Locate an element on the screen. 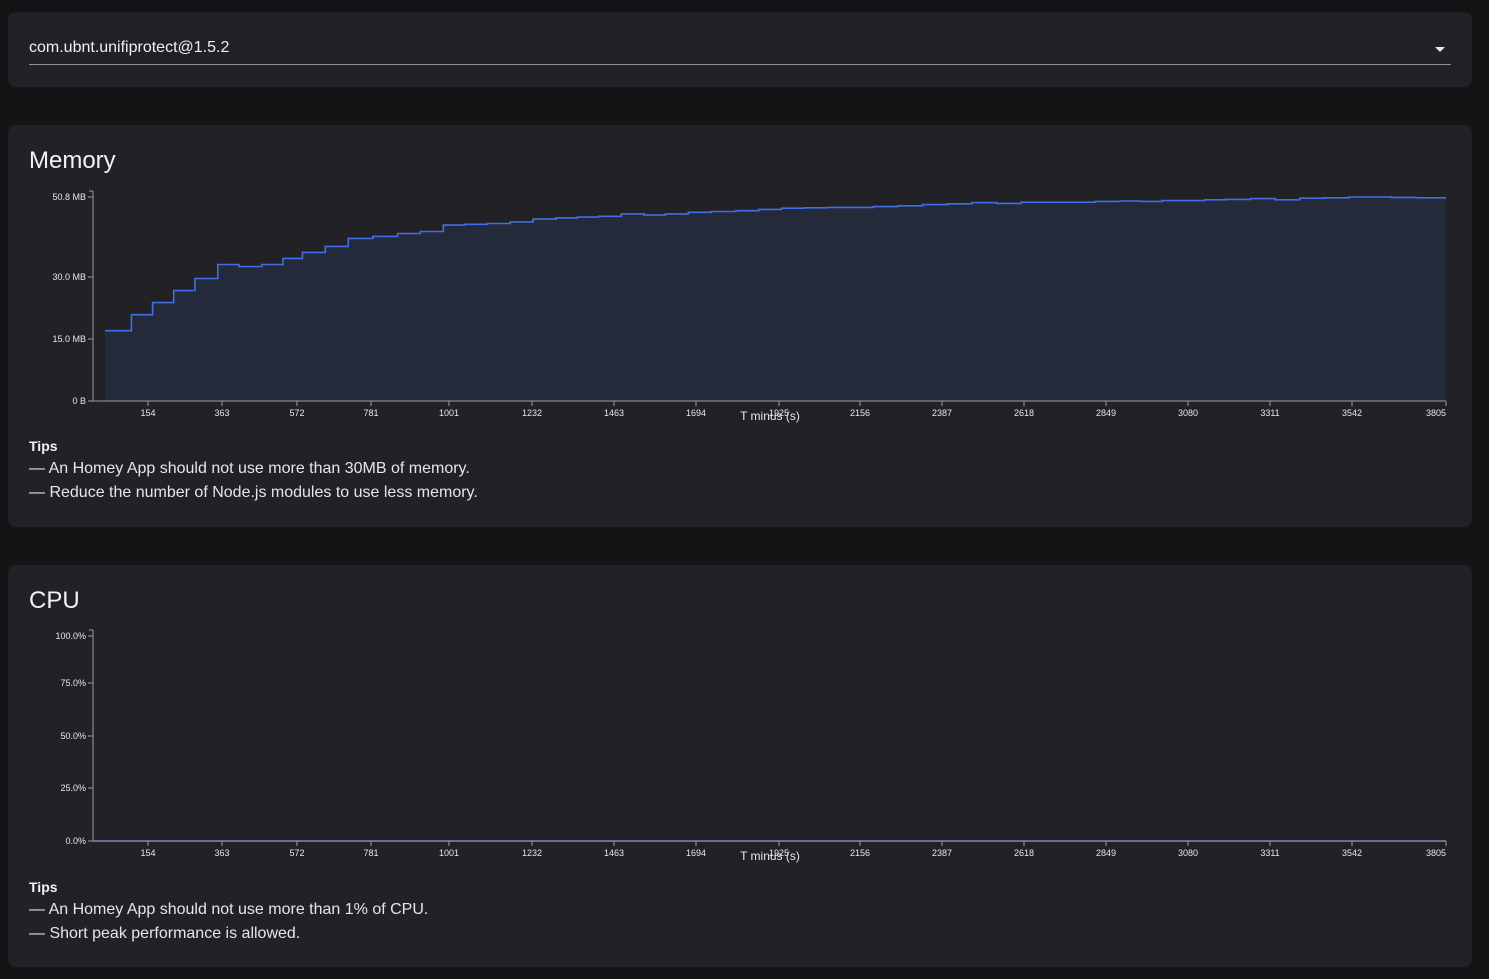 This screenshot has width=1489, height=979. memory-tips-heading: Tips is located at coordinates (43, 446).